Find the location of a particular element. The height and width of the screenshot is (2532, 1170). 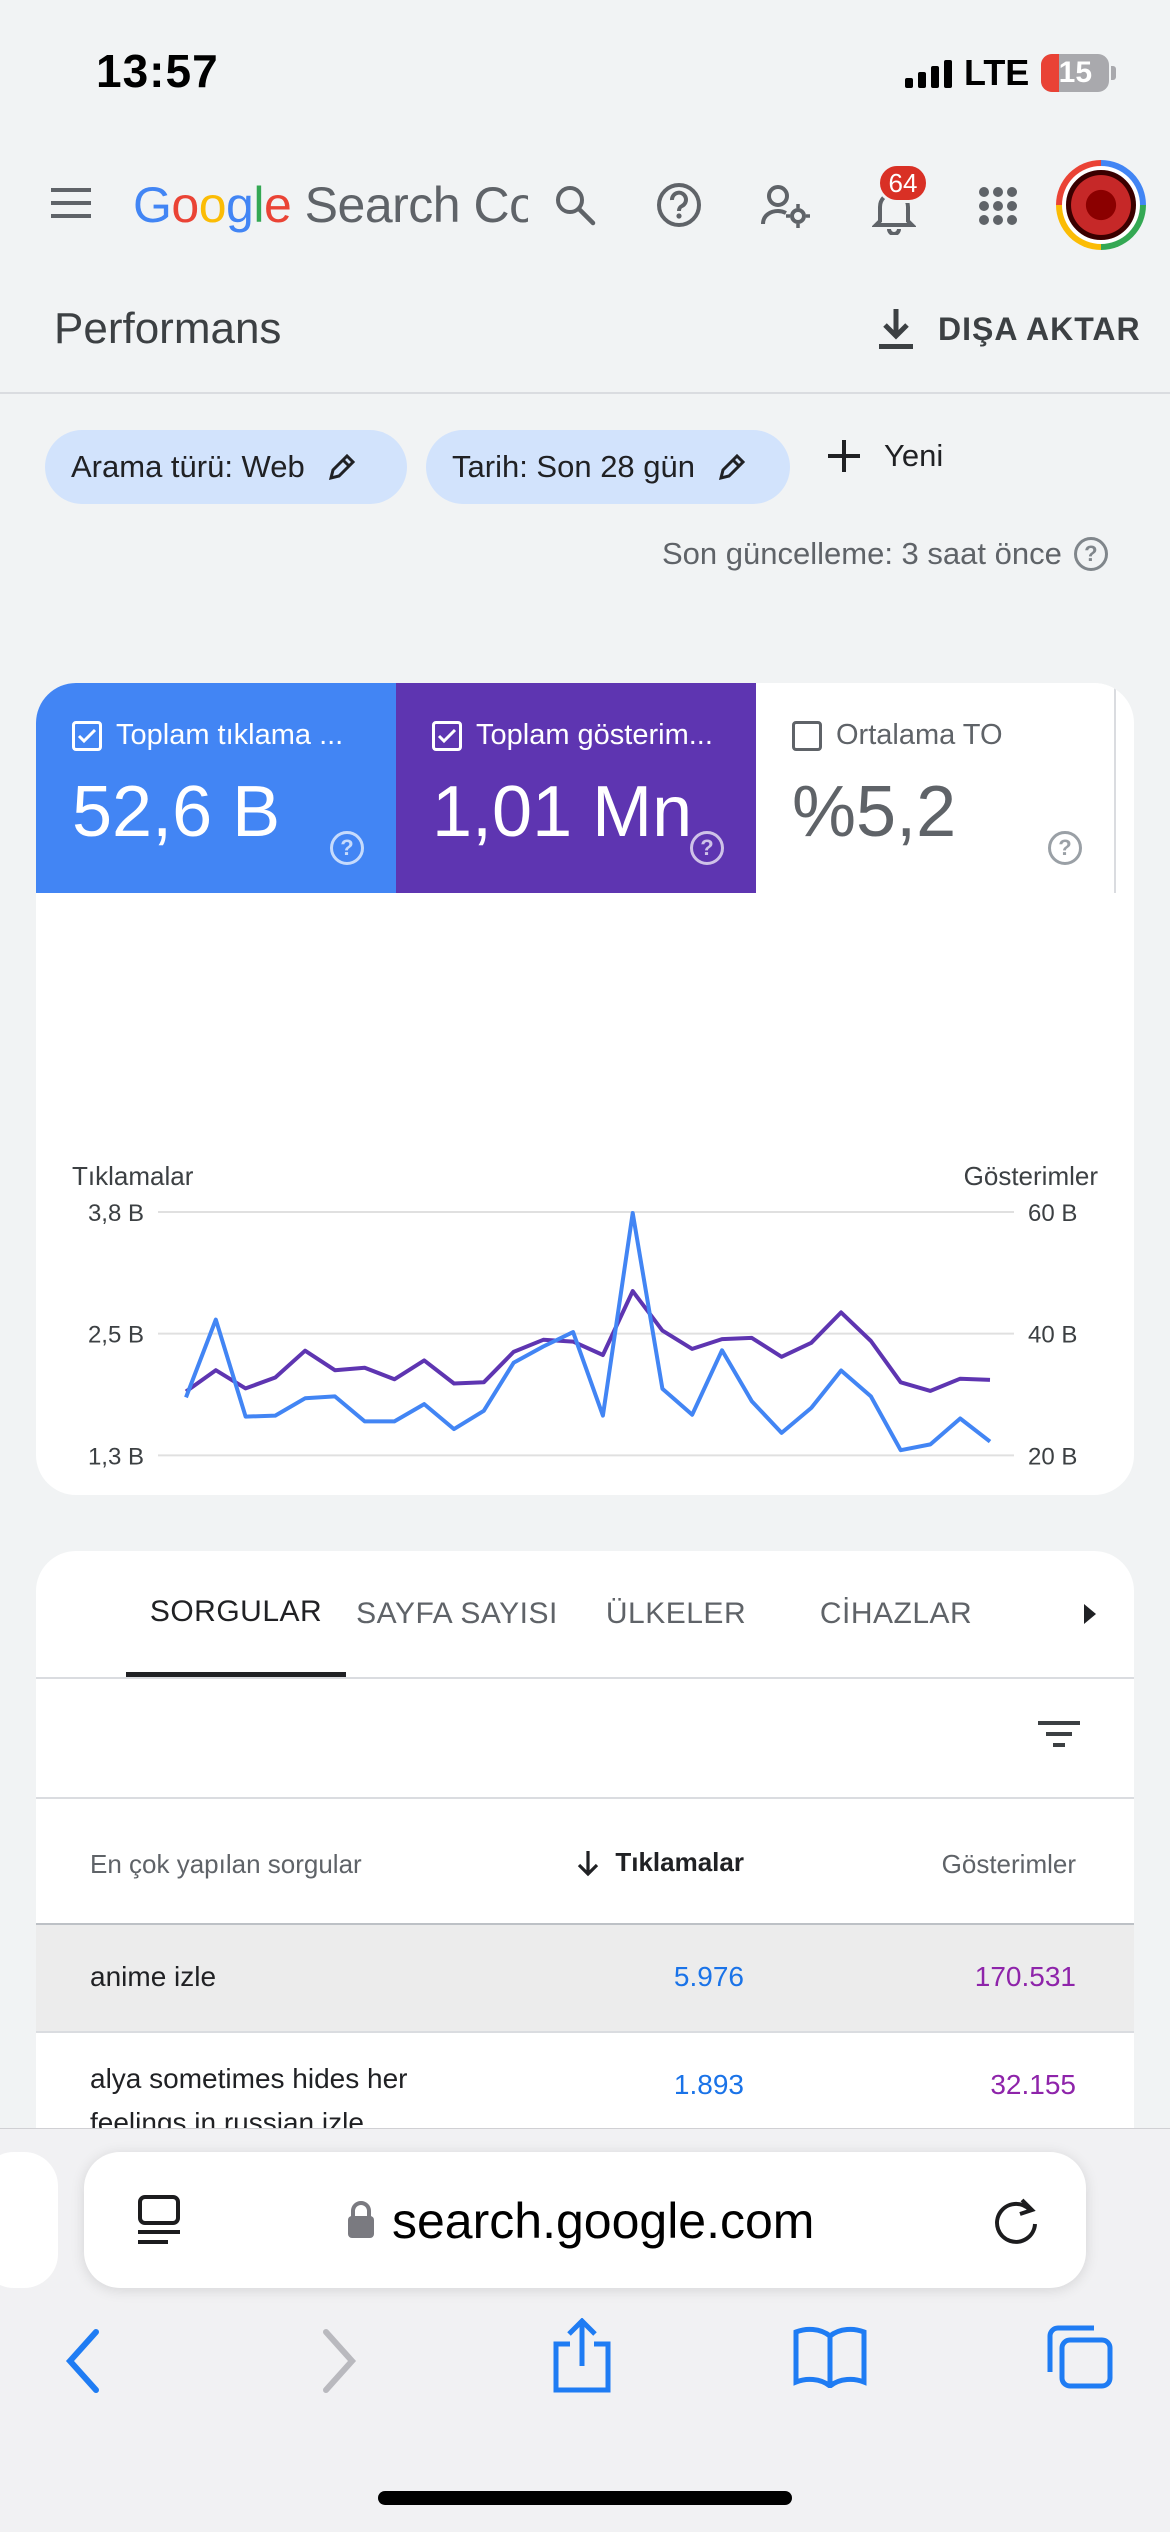

export-label: DIŞA AKTAR is located at coordinates (1039, 328).